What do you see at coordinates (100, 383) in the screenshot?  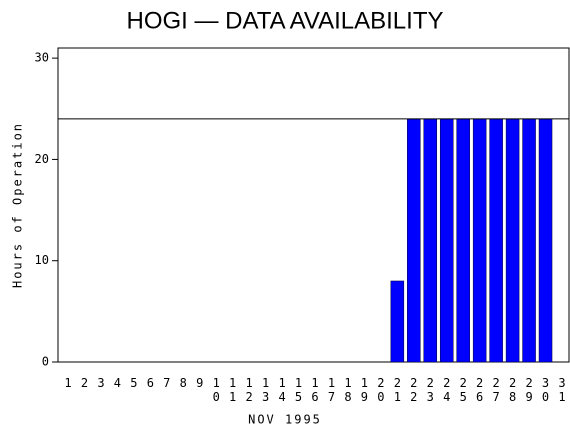 I see `x-tick-label: 3` at bounding box center [100, 383].